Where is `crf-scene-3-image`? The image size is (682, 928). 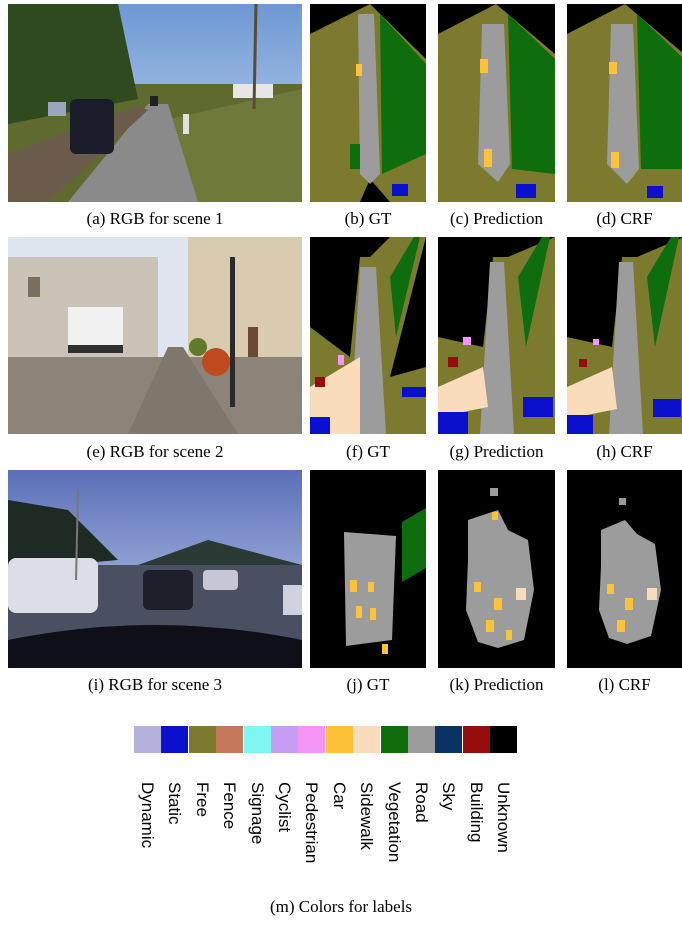 crf-scene-3-image is located at coordinates (624, 569).